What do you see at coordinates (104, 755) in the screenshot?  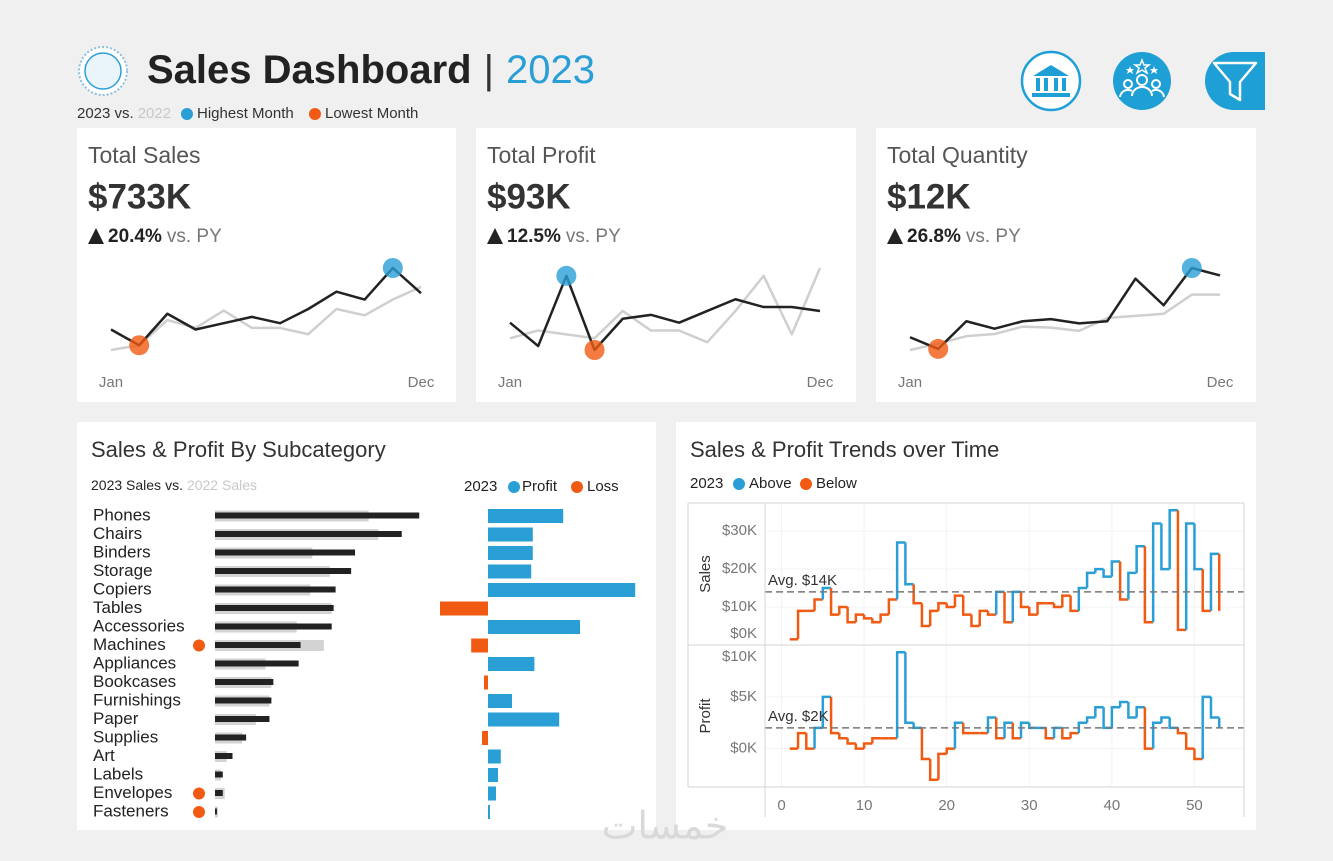 I see `category-label: Art` at bounding box center [104, 755].